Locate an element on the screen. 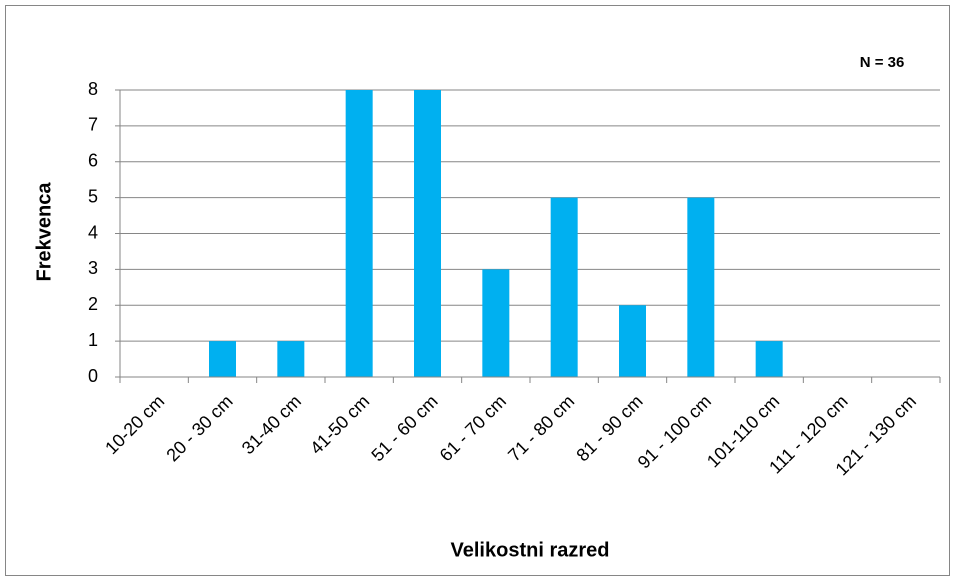  y-tick-label: 3 is located at coordinates (93, 268).